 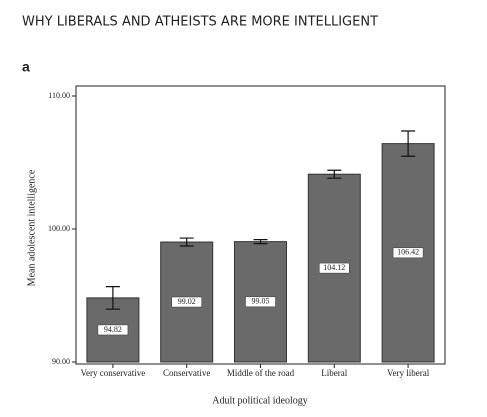 I want to click on y-tick-label: 90.00, so click(x=61, y=361).